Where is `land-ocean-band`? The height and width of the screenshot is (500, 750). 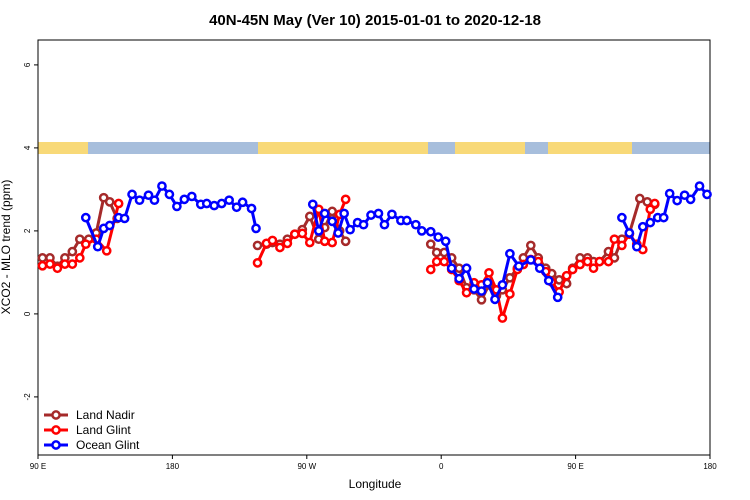
land-ocean-band is located at coordinates (374, 148).